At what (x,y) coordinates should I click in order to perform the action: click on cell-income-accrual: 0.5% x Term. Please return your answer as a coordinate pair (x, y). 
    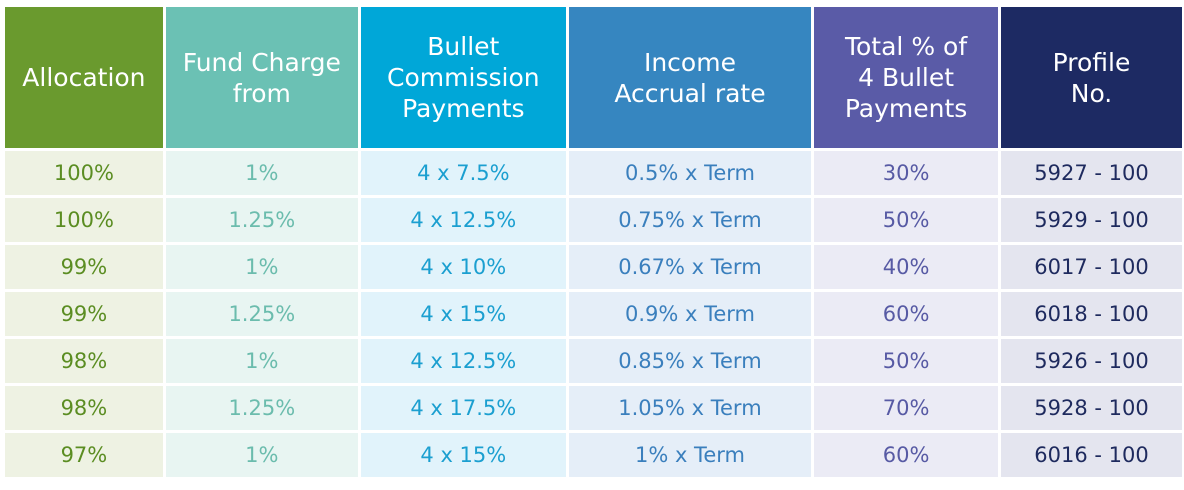
    Looking at the image, I should click on (690, 173).